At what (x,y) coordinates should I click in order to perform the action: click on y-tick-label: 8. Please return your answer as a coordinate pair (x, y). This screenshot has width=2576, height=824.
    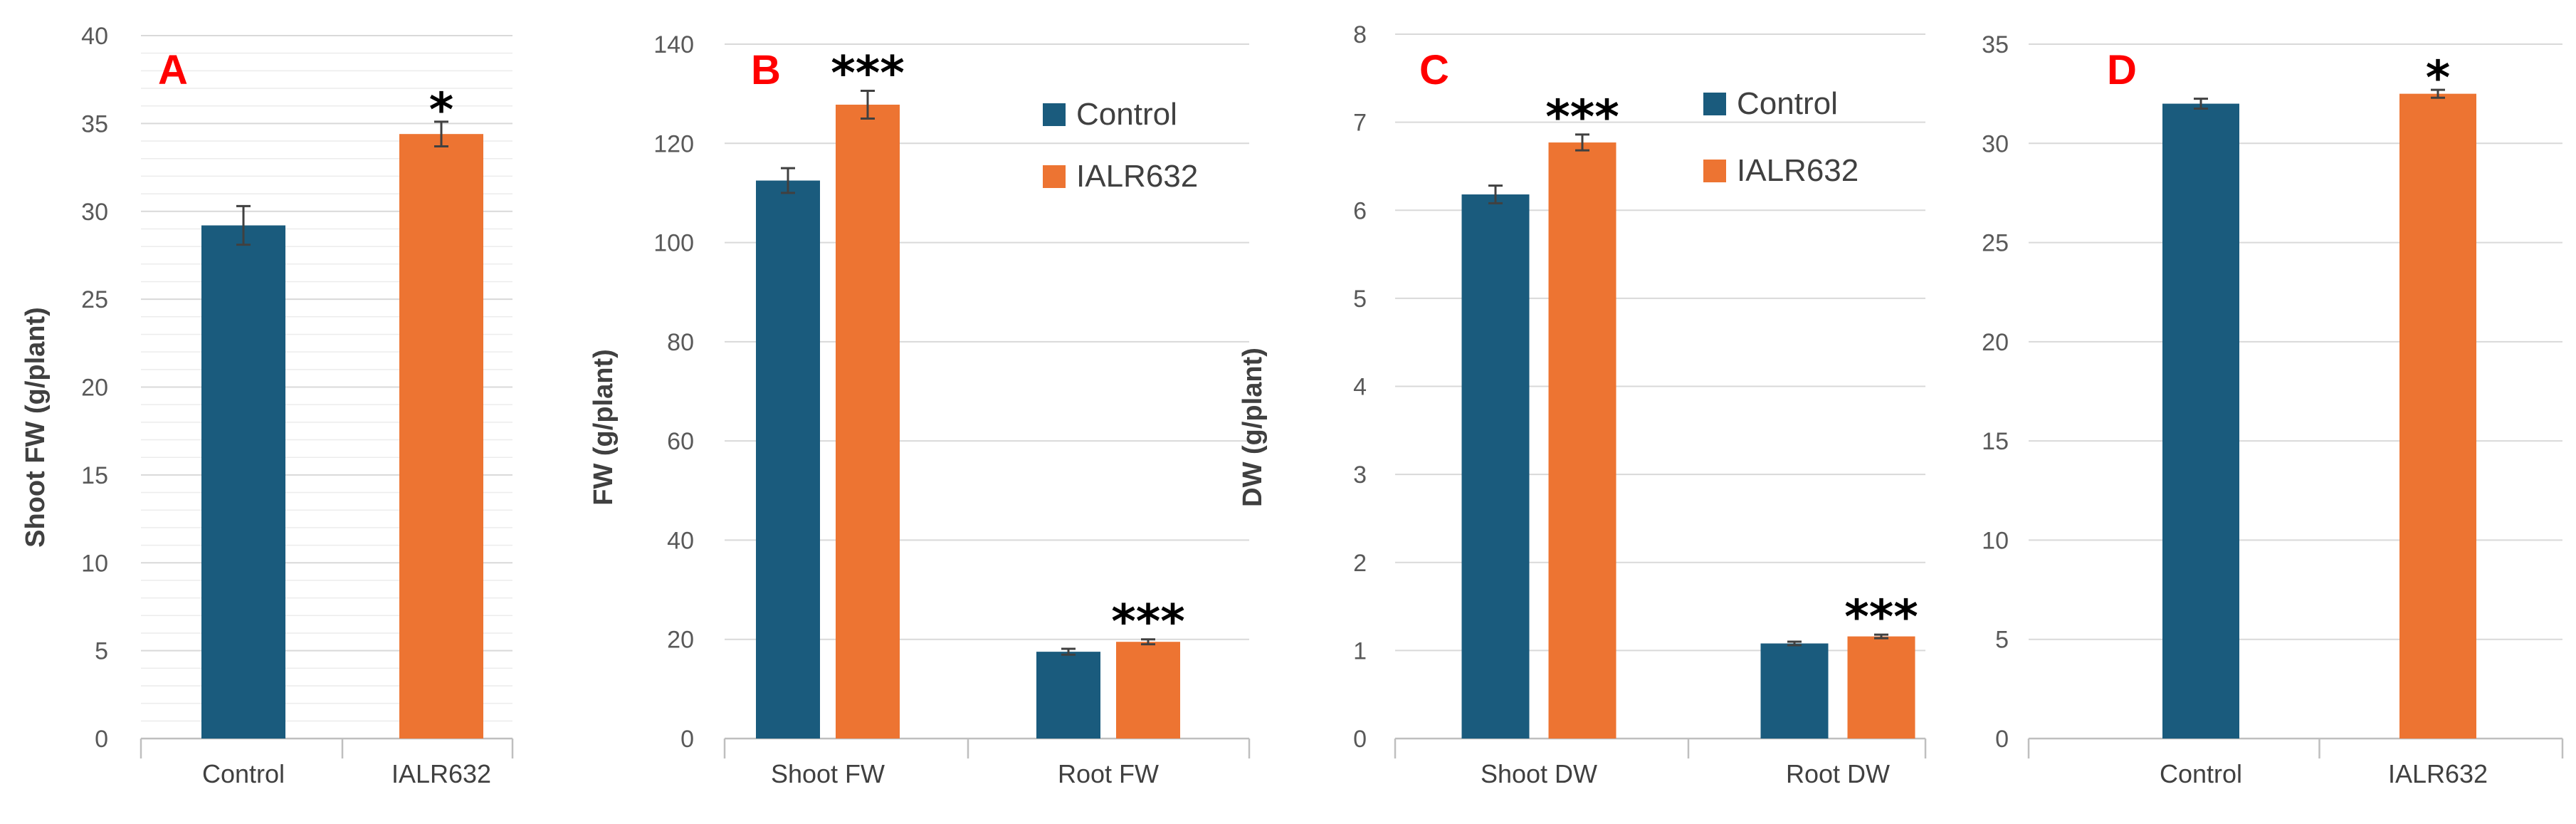
    Looking at the image, I should click on (1360, 34).